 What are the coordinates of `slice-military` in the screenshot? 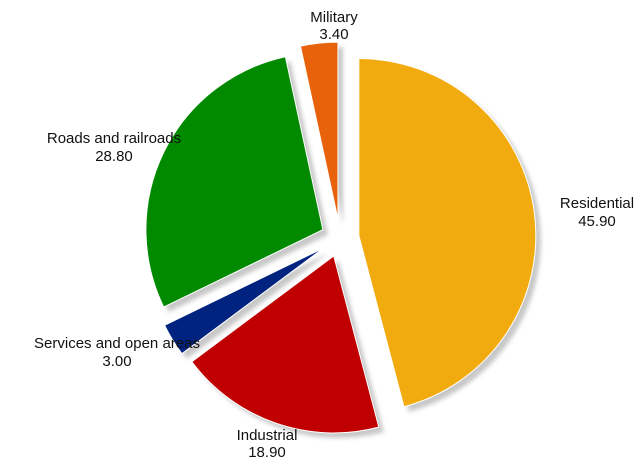 It's located at (319, 130).